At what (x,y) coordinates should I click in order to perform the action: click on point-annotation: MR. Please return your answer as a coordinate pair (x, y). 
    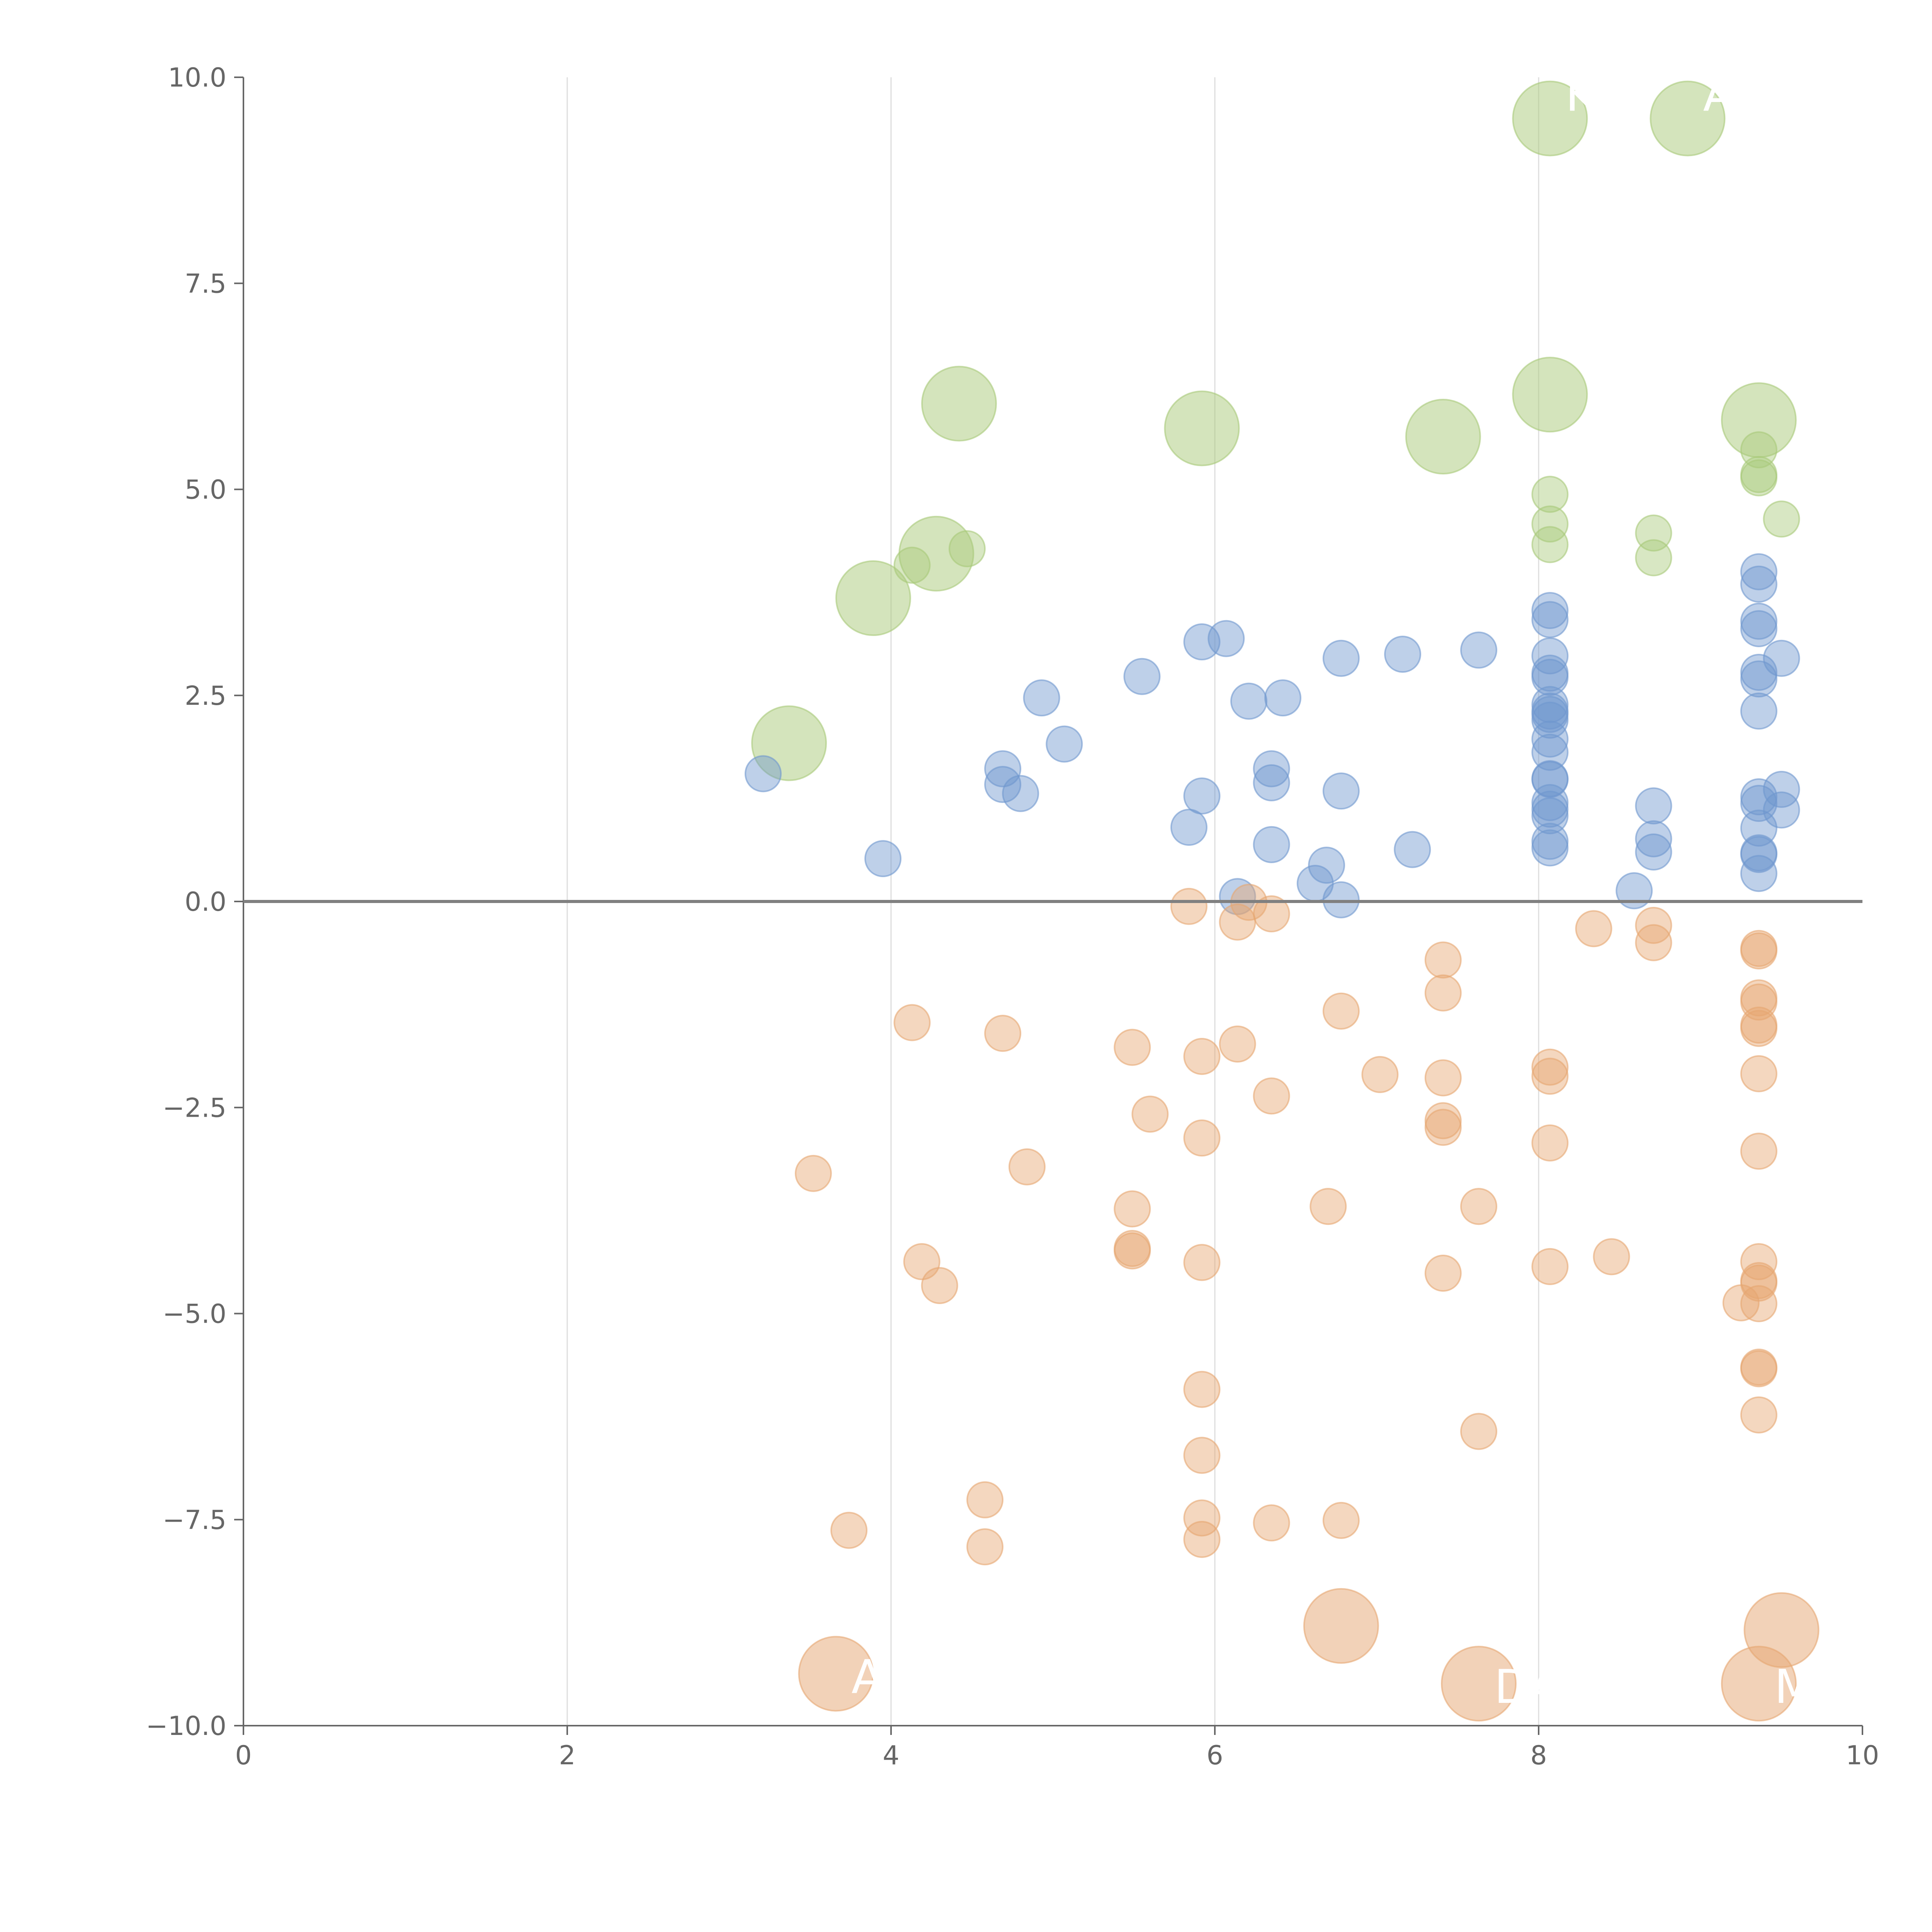
    Looking at the image, I should click on (1811, 1687).